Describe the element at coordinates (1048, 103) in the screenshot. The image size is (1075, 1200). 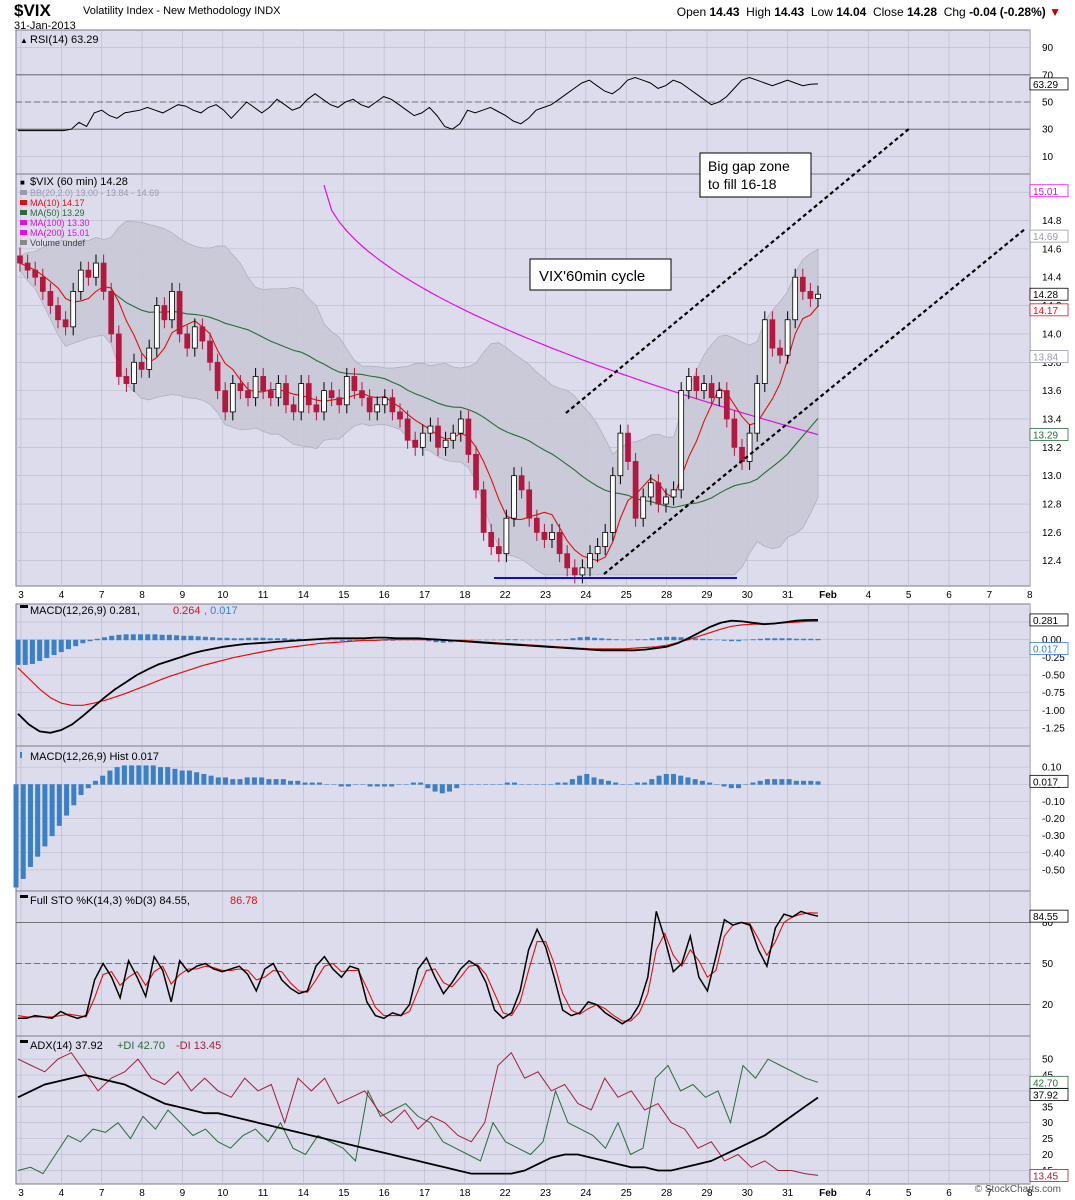
I see `ytick-label-rsi: 50` at that location.